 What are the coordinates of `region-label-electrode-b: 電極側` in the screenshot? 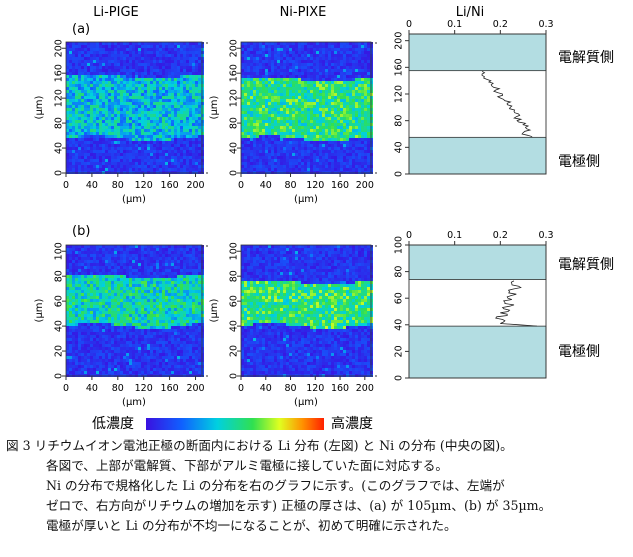 It's located at (579, 352).